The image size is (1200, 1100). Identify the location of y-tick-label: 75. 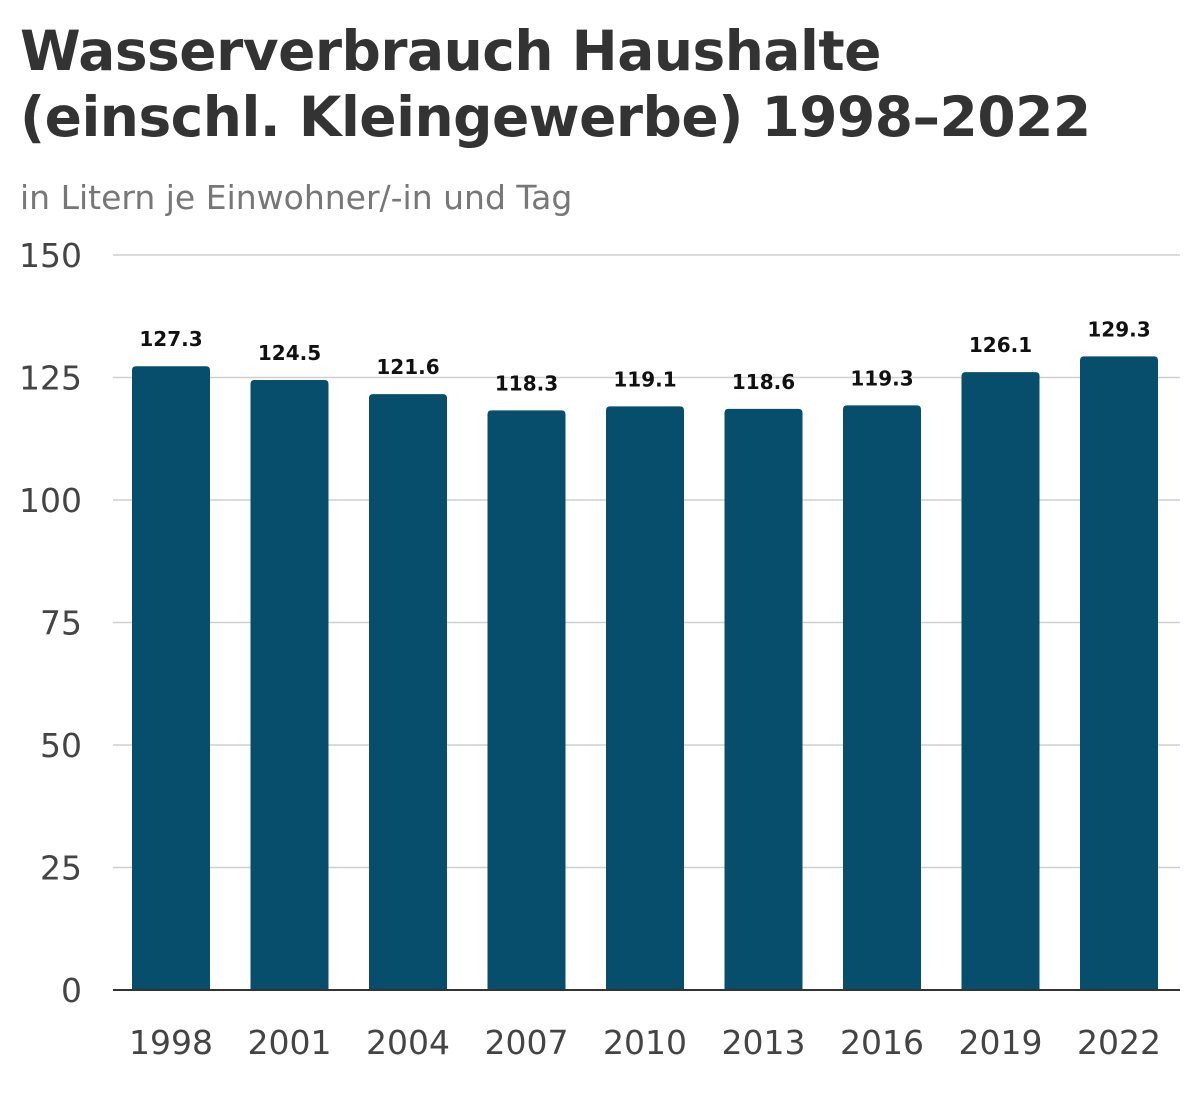
(61, 623).